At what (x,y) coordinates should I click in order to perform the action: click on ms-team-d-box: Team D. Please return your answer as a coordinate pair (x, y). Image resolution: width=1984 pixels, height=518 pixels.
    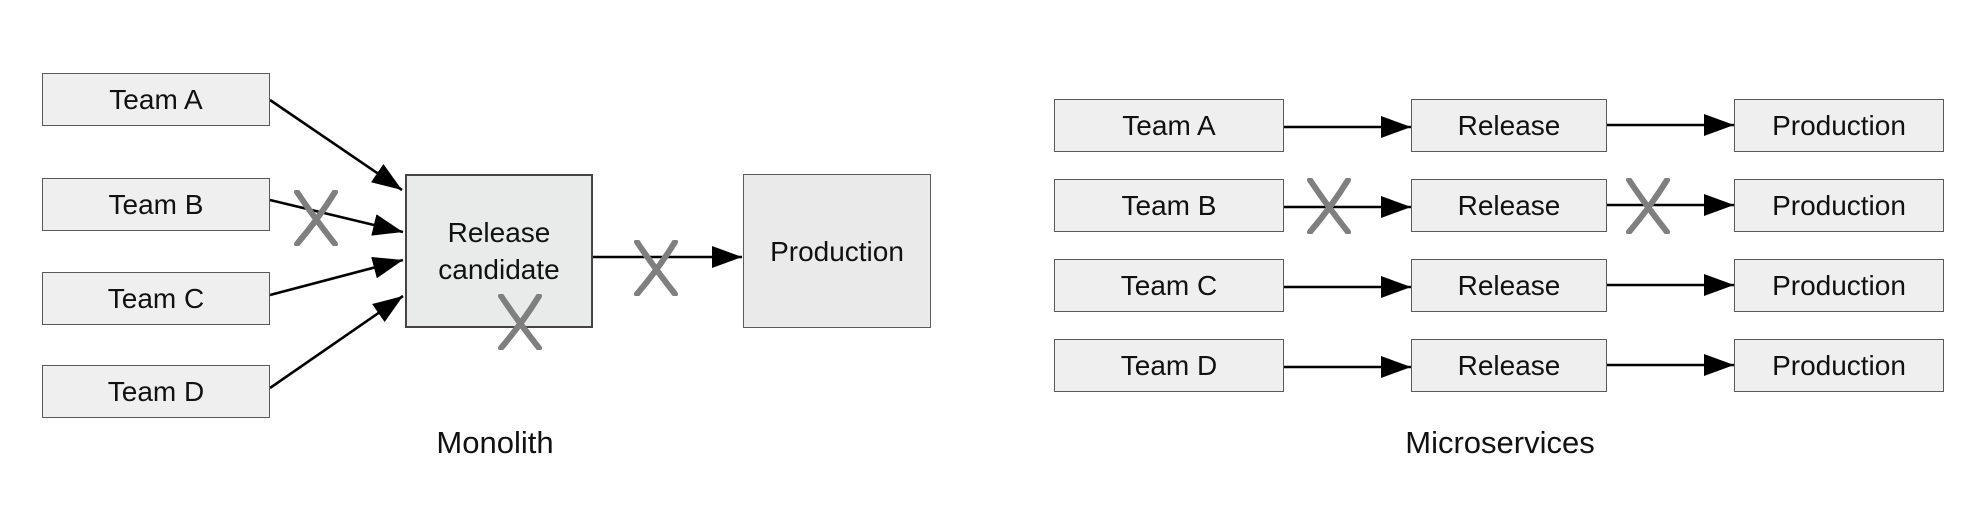
    Looking at the image, I should click on (1169, 365).